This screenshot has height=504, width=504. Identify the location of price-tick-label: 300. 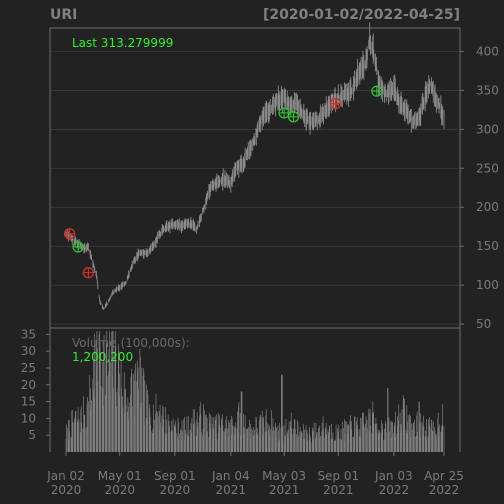
(487, 129).